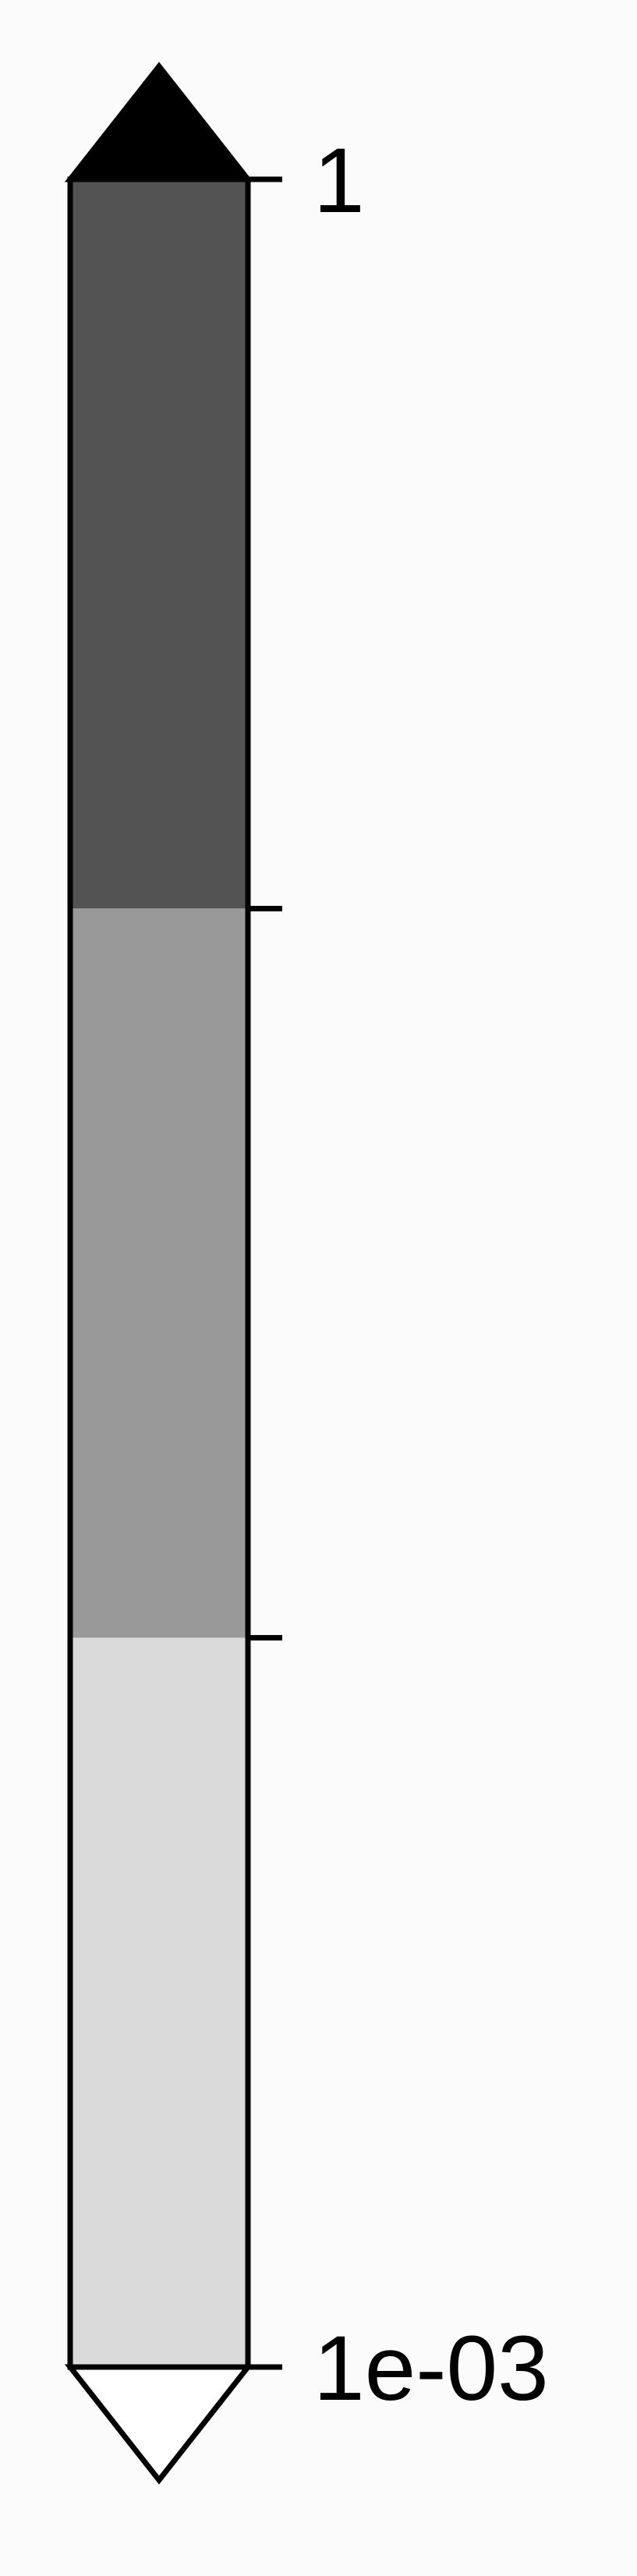  I want to click on tick-label-3: 1e-03, so click(431, 2368).